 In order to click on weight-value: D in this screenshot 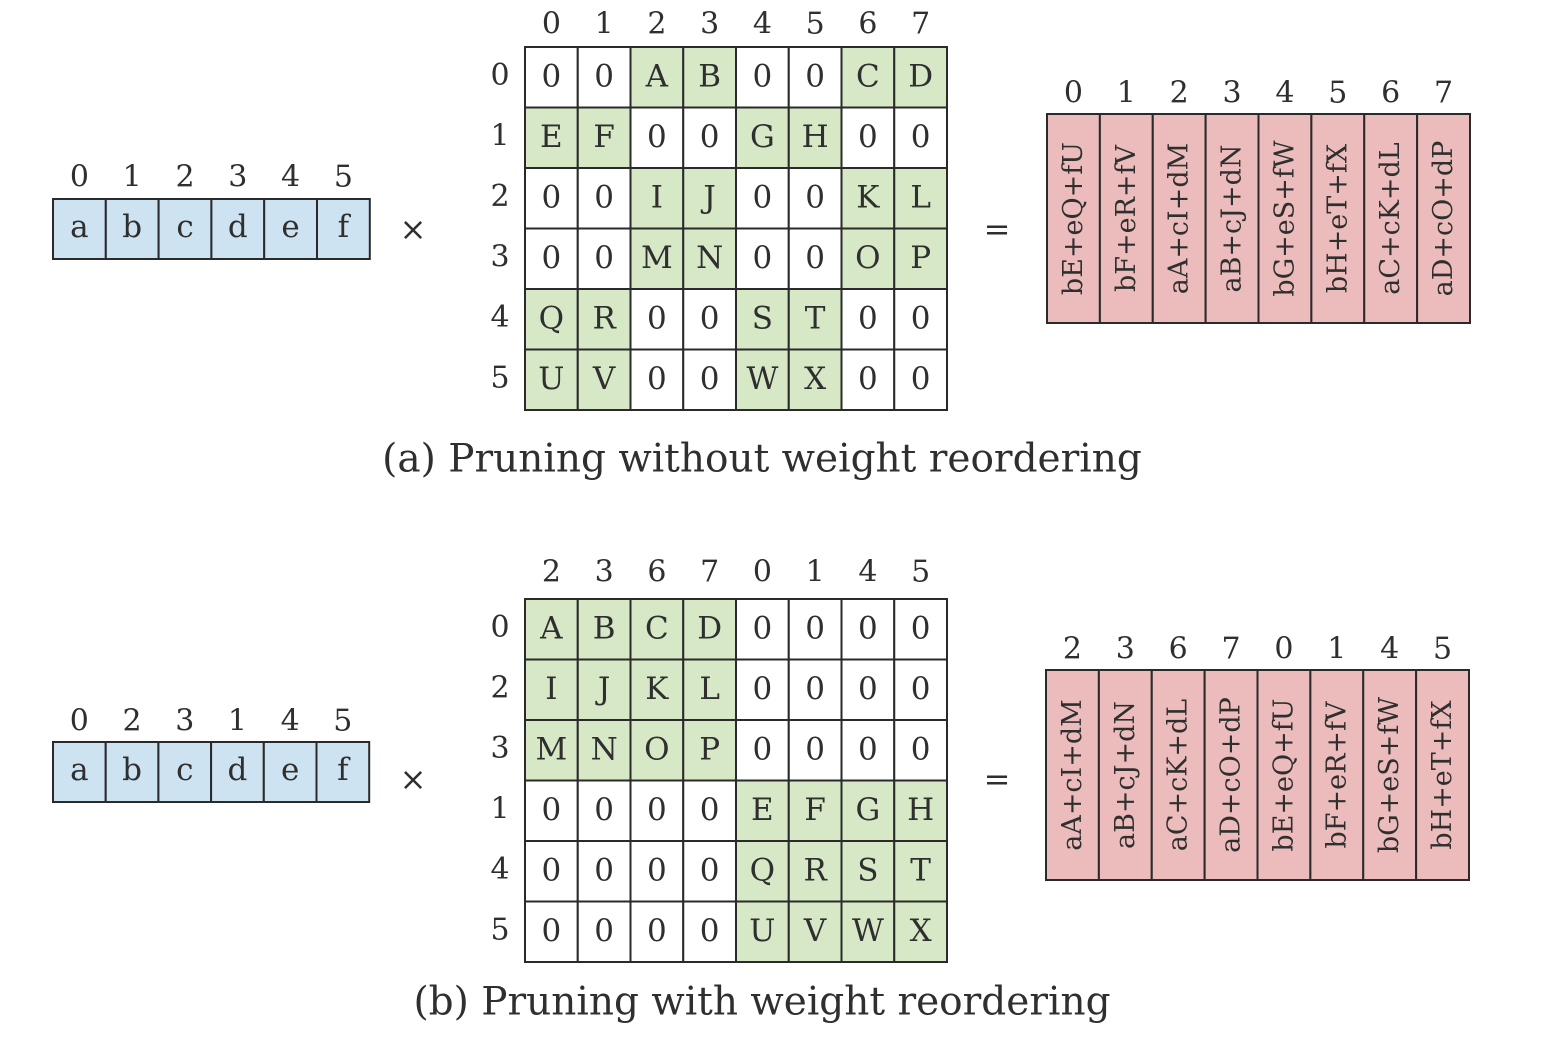, I will do `click(709, 628)`.